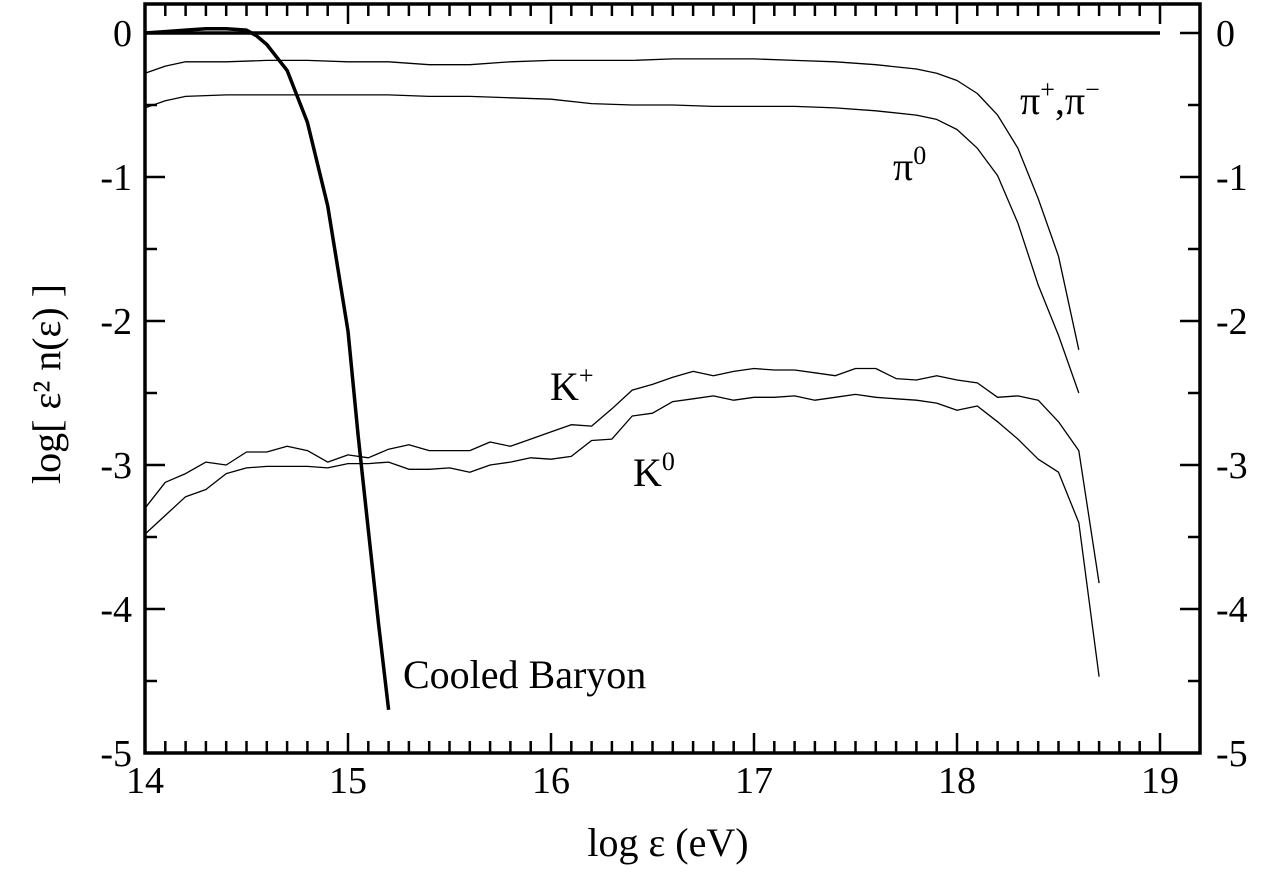 The height and width of the screenshot is (874, 1271). What do you see at coordinates (1232, 466) in the screenshot?
I see `y-tick-label-right: -3` at bounding box center [1232, 466].